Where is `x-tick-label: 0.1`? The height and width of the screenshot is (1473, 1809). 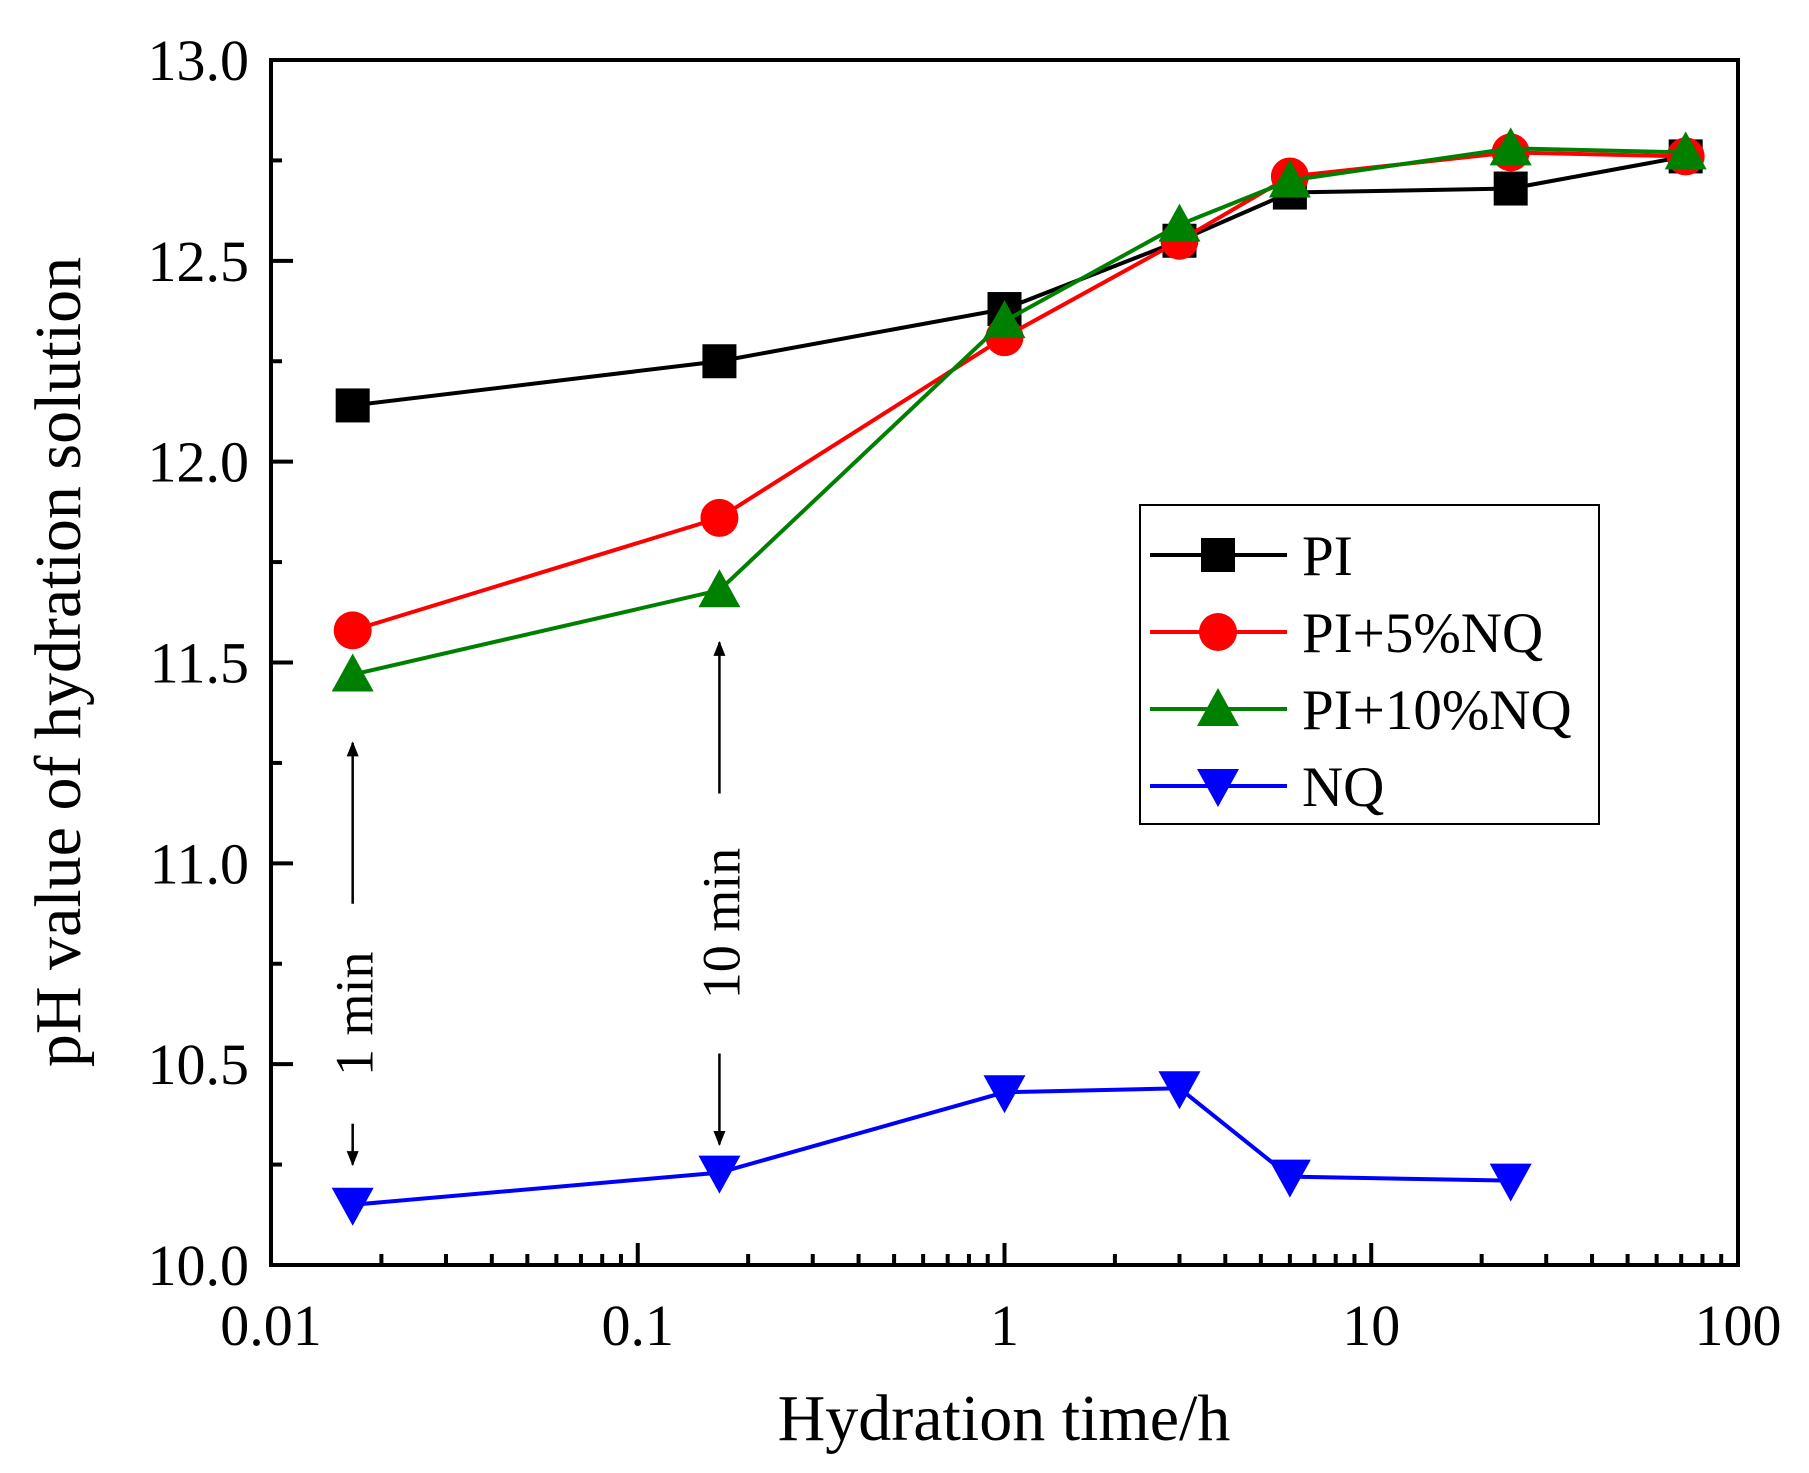 x-tick-label: 0.1 is located at coordinates (638, 1325).